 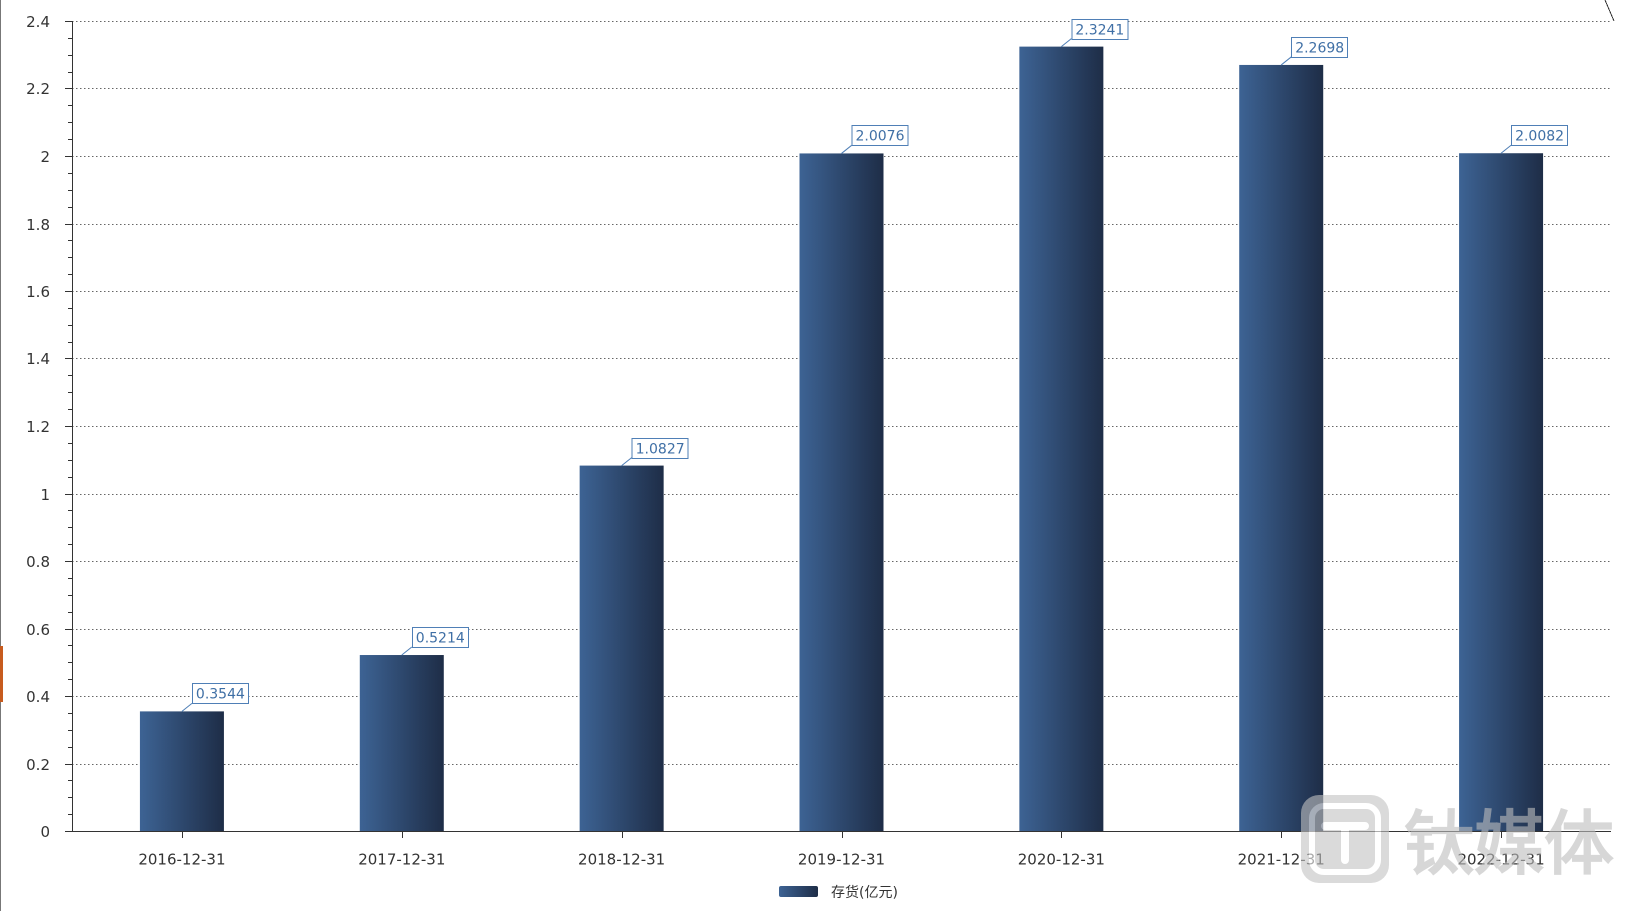 What do you see at coordinates (38, 562) in the screenshot?
I see `y-tick-label: 0.8` at bounding box center [38, 562].